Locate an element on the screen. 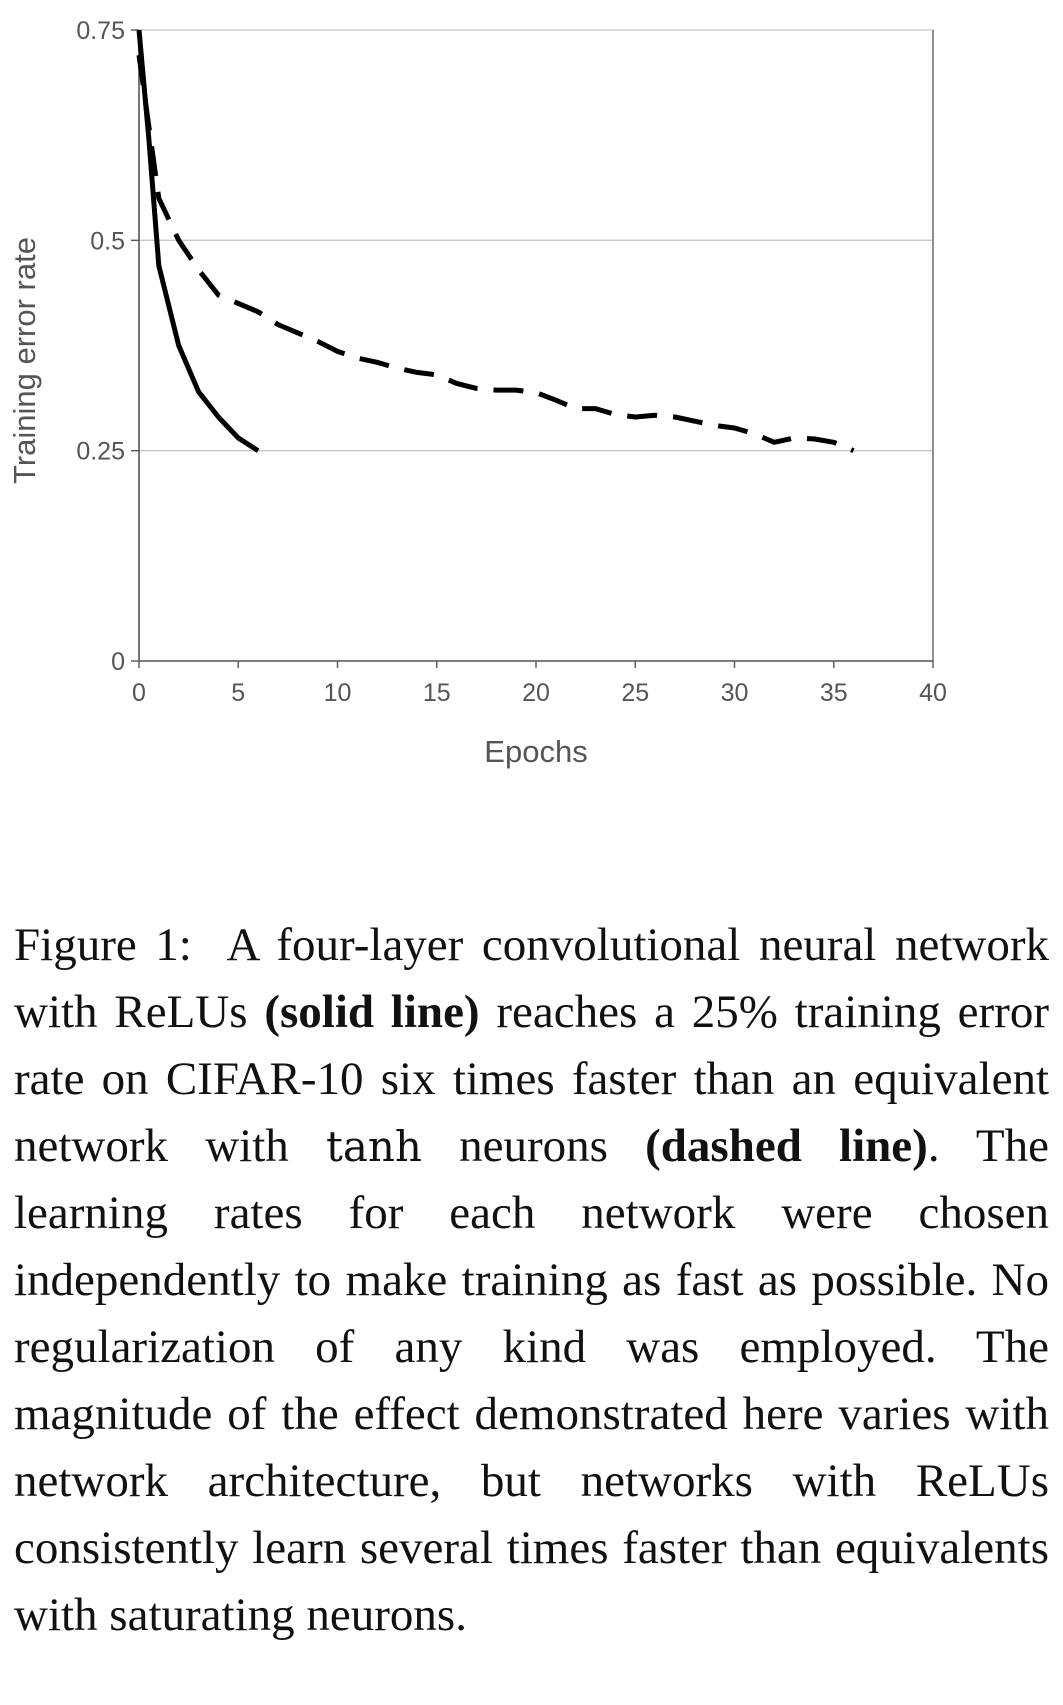  x-tick-label-4: 20 is located at coordinates (536, 693).